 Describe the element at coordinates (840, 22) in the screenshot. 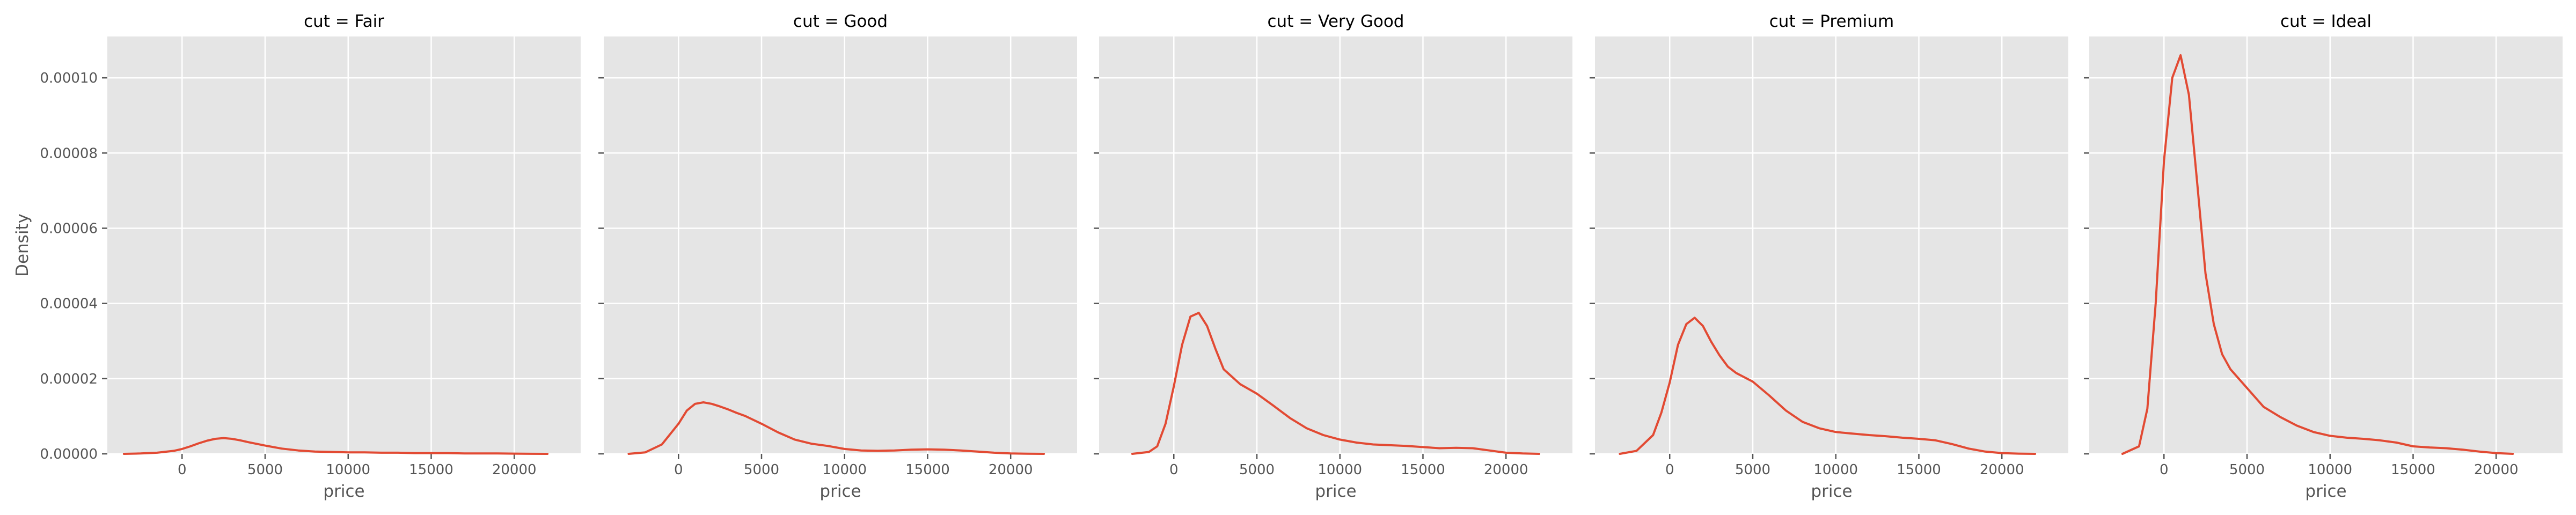

I see `facet-title: cut = Good` at that location.